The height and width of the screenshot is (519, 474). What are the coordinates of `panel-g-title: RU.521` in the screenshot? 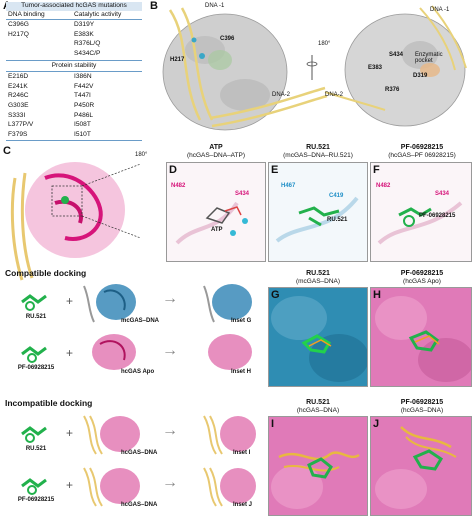 It's located at (318, 273).